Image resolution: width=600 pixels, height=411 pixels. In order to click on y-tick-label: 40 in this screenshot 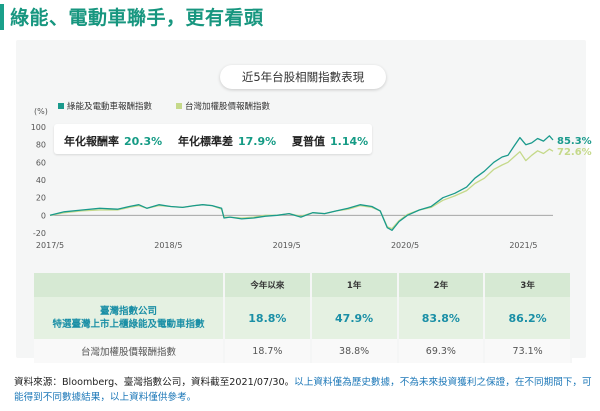, I will do `click(41, 180)`.